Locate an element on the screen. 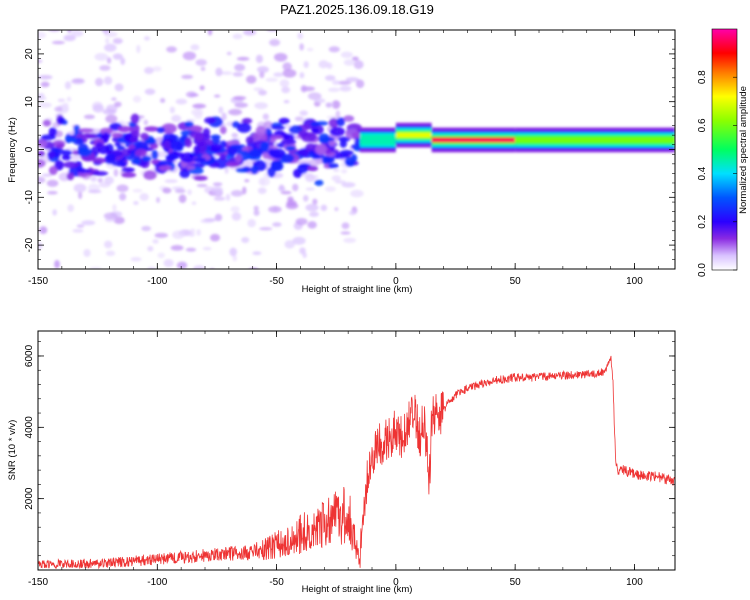 This screenshot has width=750, height=600. snr-x-tick-label: 50 is located at coordinates (516, 582).